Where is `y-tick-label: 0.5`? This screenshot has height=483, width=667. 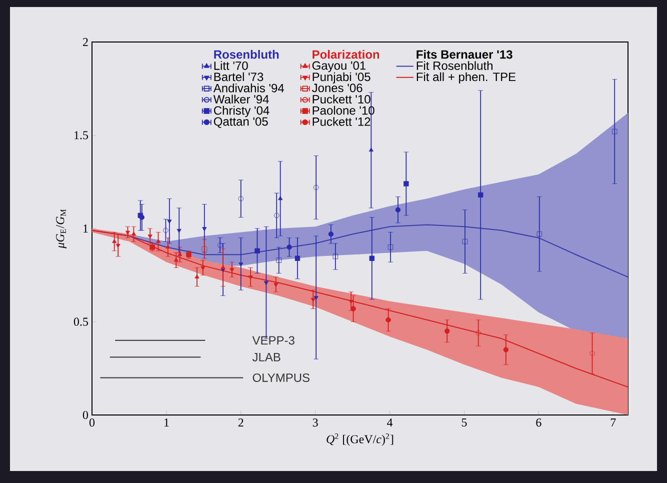 y-tick-label: 0.5 is located at coordinates (81, 322).